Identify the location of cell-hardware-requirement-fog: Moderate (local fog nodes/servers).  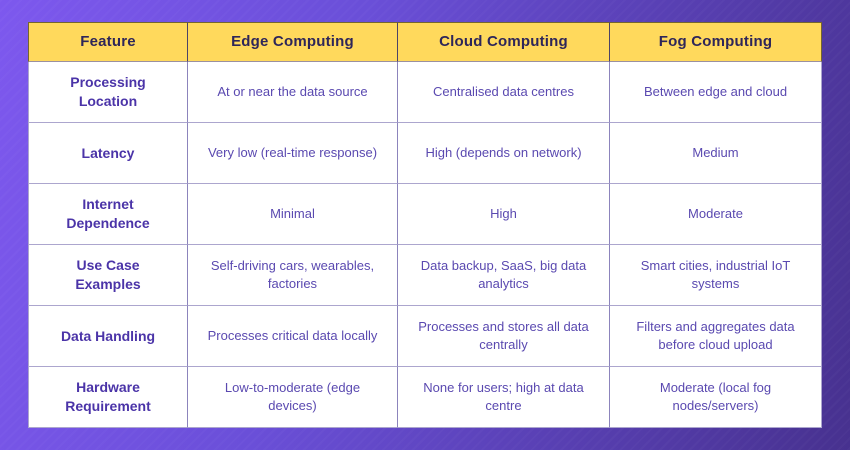
(716, 397).